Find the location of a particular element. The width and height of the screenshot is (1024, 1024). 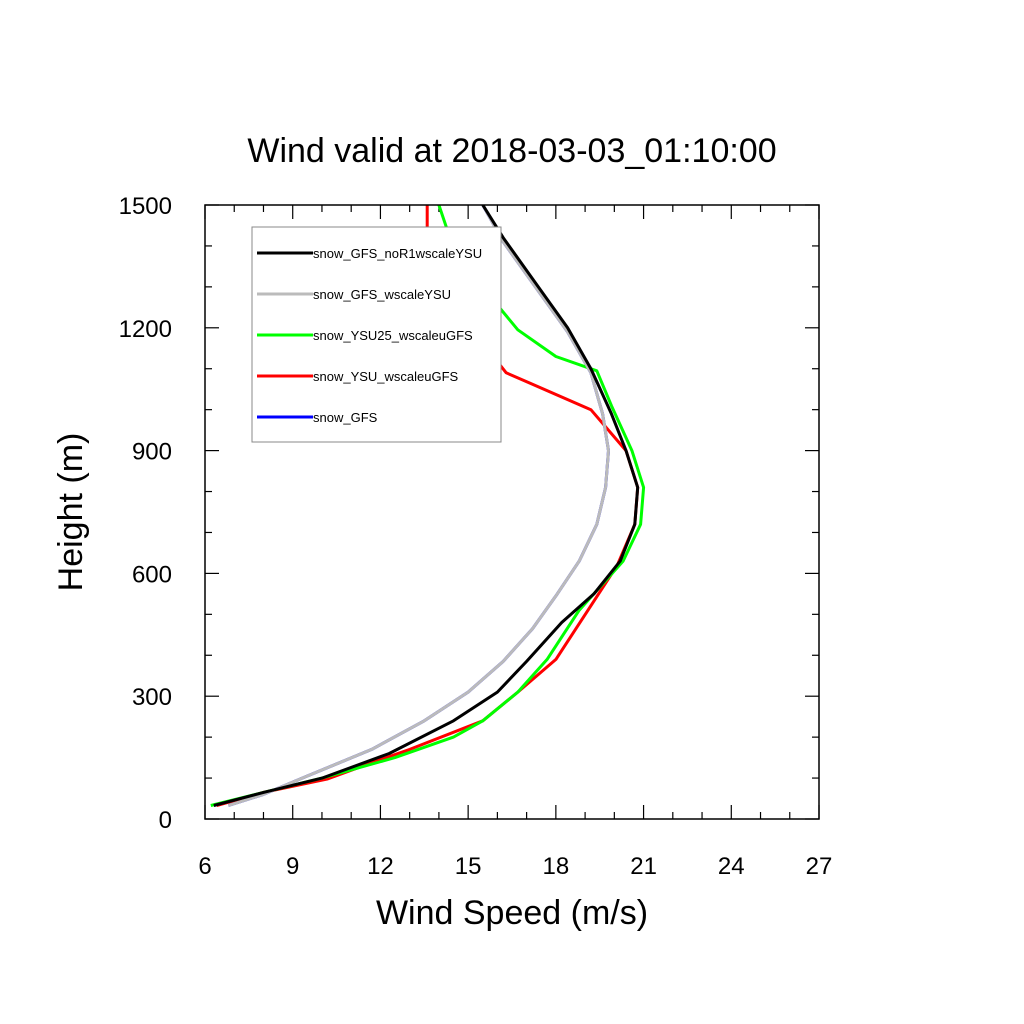

y-axis-label: Height (m) is located at coordinates (71, 512).